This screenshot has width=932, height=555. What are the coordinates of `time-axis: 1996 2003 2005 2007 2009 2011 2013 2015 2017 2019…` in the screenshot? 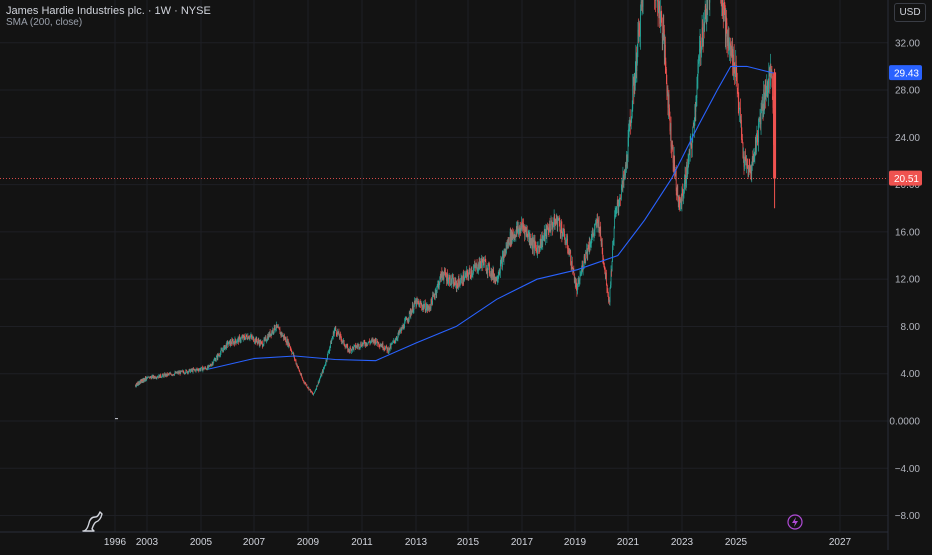 It's located at (444, 539).